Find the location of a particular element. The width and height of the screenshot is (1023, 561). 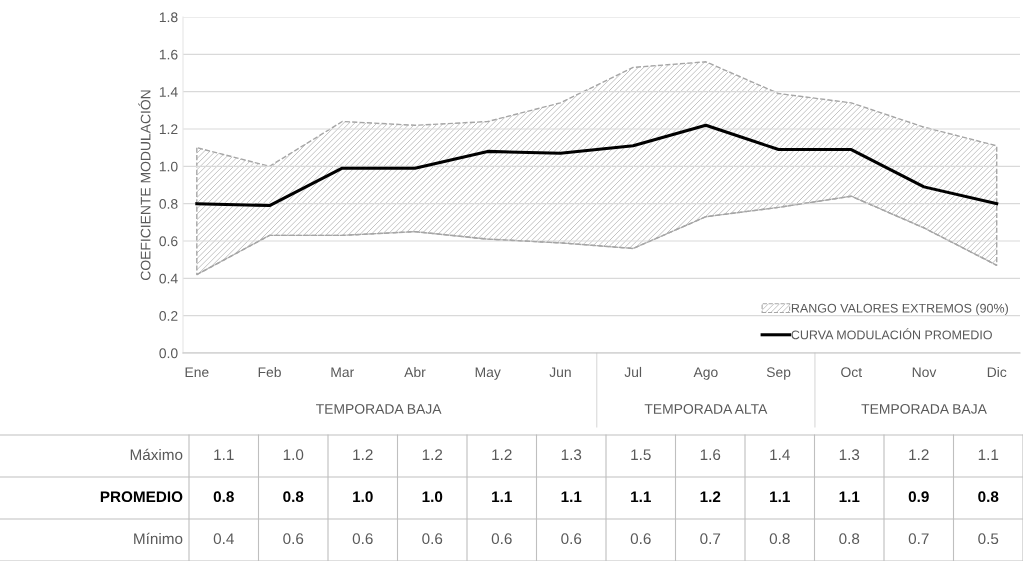

y-tick-label: 0.8 is located at coordinates (168, 204).